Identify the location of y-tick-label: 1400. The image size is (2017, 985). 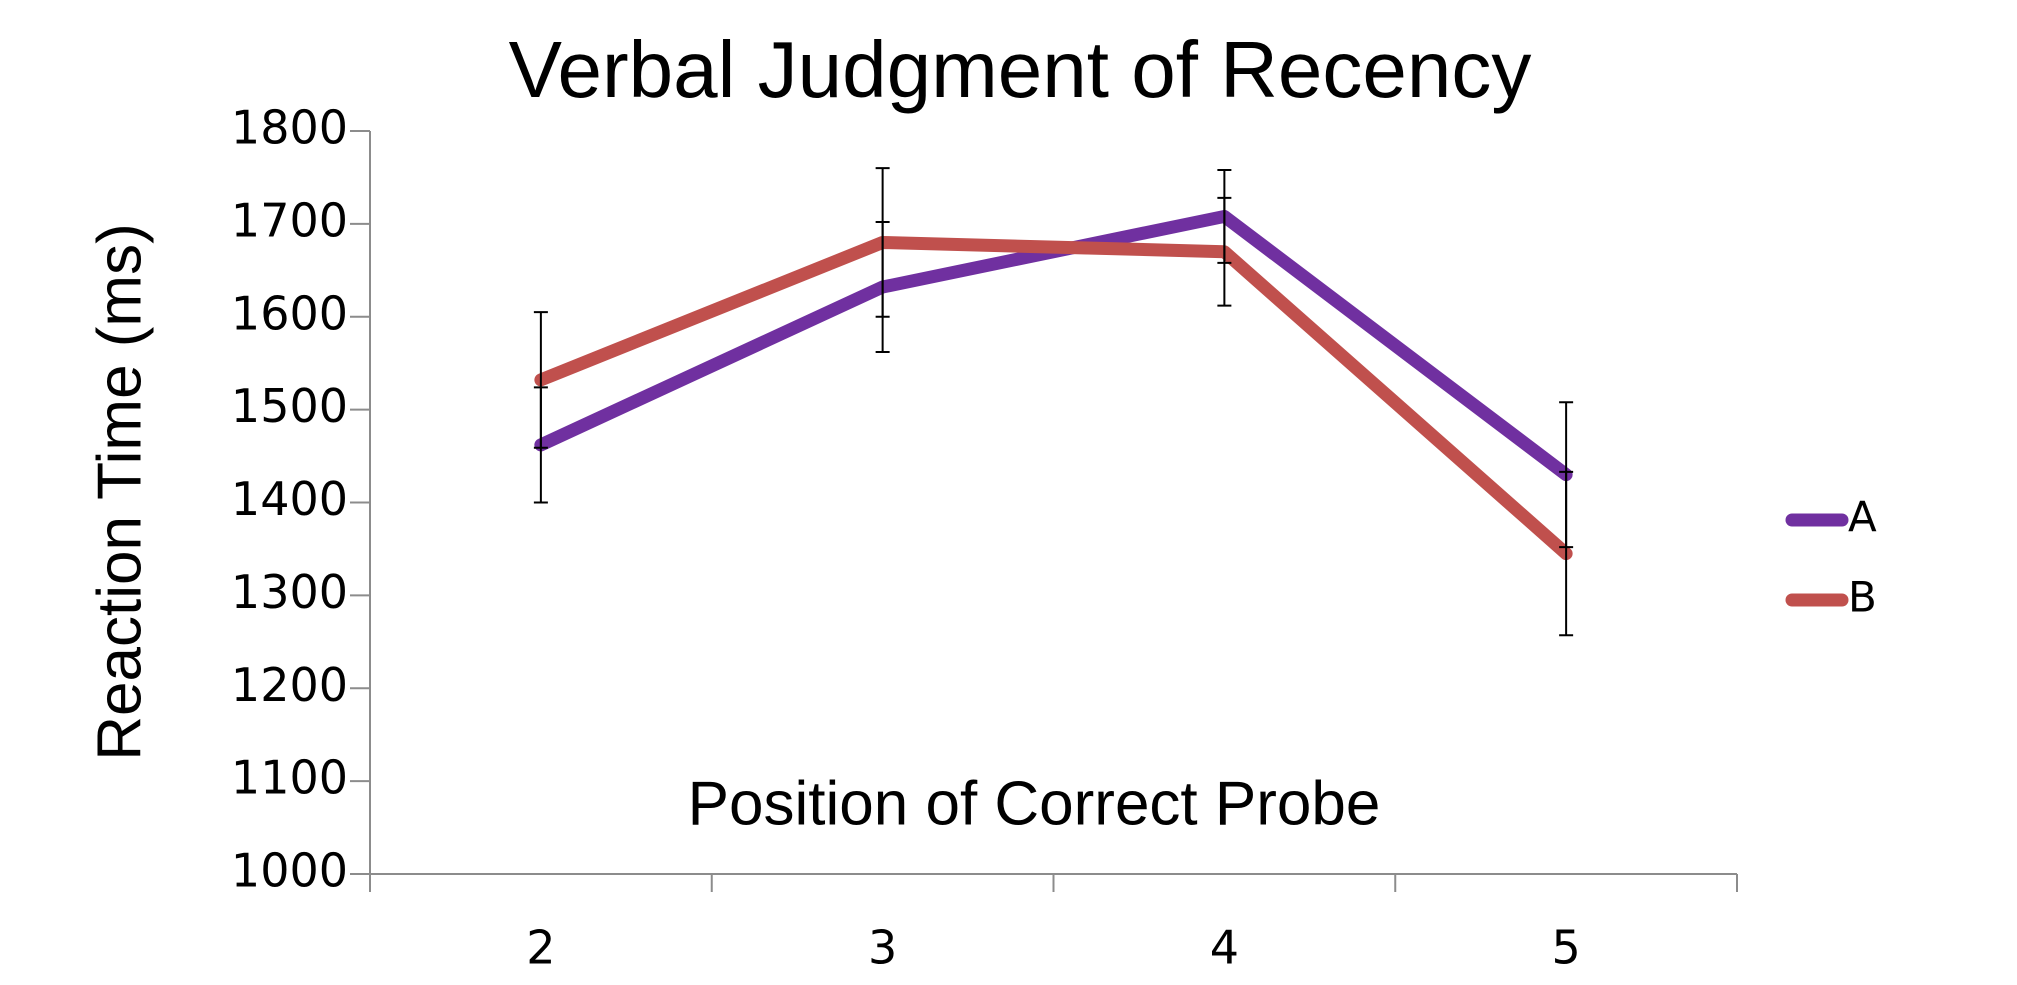
(289, 499).